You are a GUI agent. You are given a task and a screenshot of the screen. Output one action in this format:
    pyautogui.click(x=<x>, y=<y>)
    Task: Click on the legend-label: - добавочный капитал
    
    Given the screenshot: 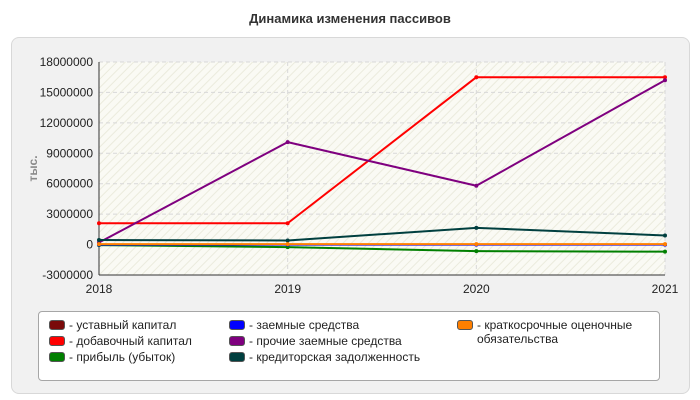 What is the action you would take?
    pyautogui.click(x=130, y=341)
    